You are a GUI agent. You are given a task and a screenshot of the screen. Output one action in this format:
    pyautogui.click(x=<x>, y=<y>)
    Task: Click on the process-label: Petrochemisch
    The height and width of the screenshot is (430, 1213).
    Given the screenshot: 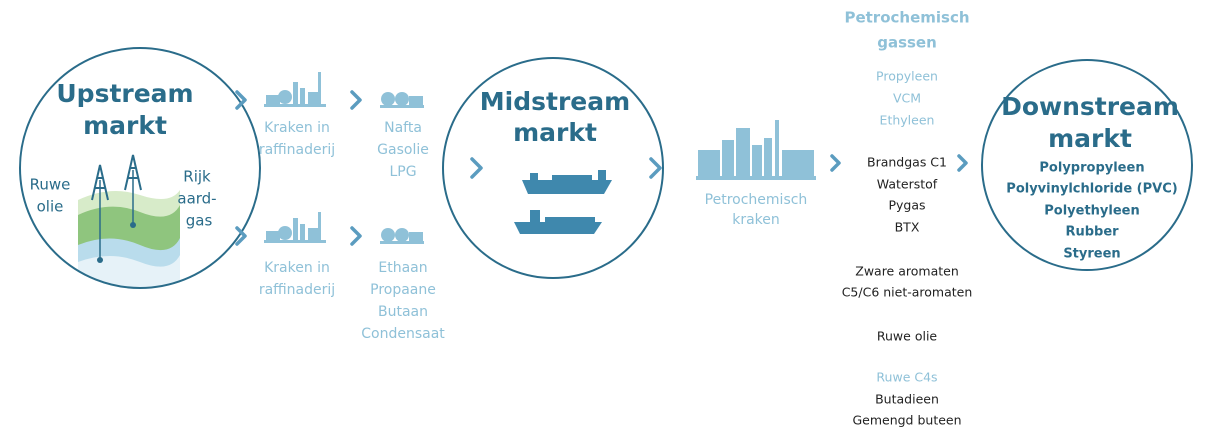 What is the action you would take?
    pyautogui.click(x=756, y=200)
    